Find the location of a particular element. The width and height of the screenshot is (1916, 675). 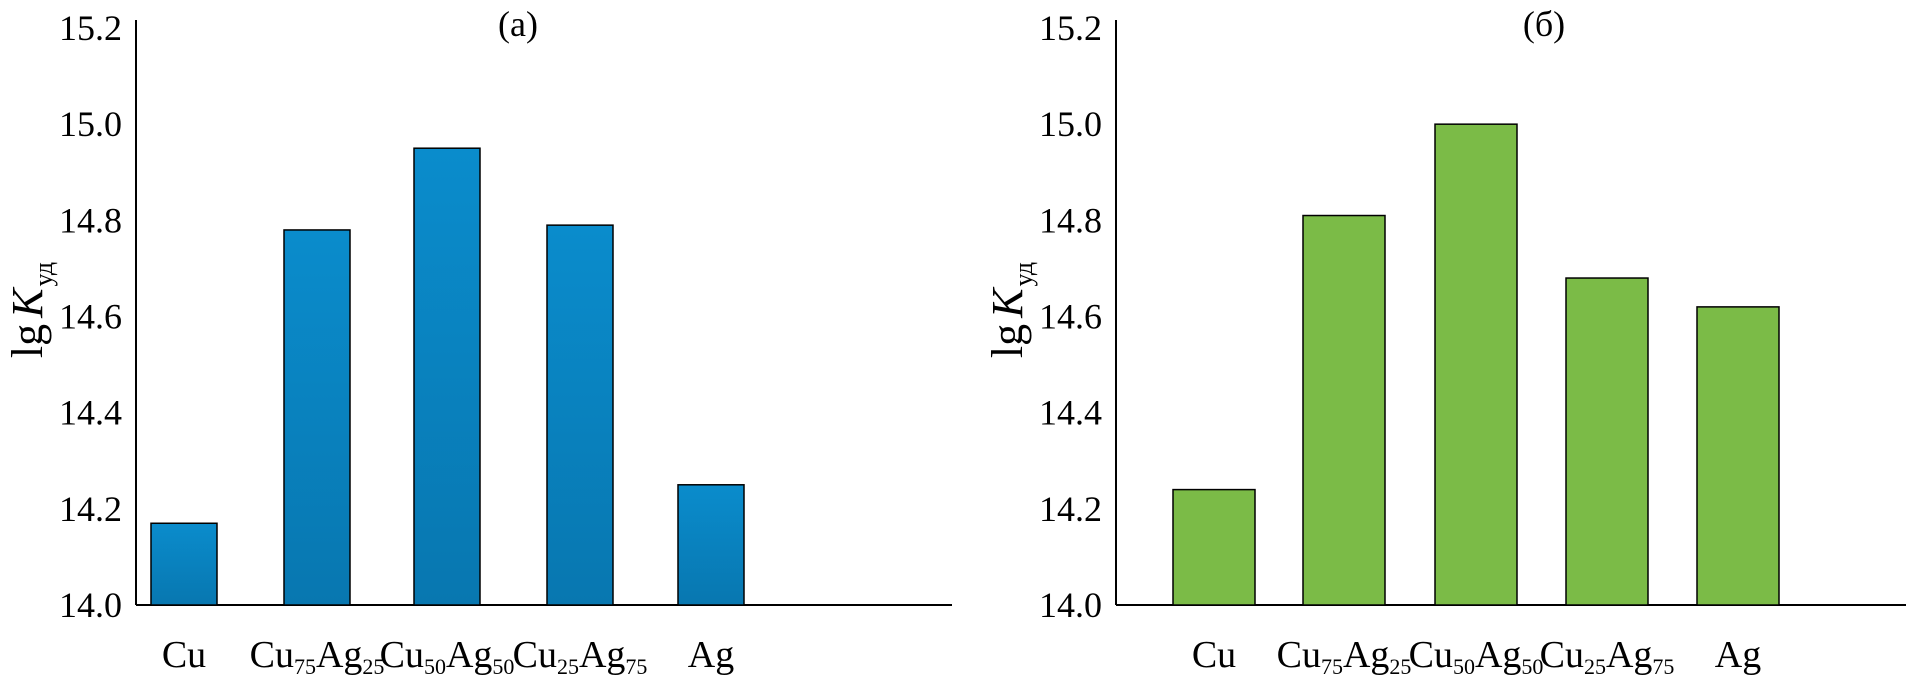

category-label-a-4: Ag is located at coordinates (711, 654).